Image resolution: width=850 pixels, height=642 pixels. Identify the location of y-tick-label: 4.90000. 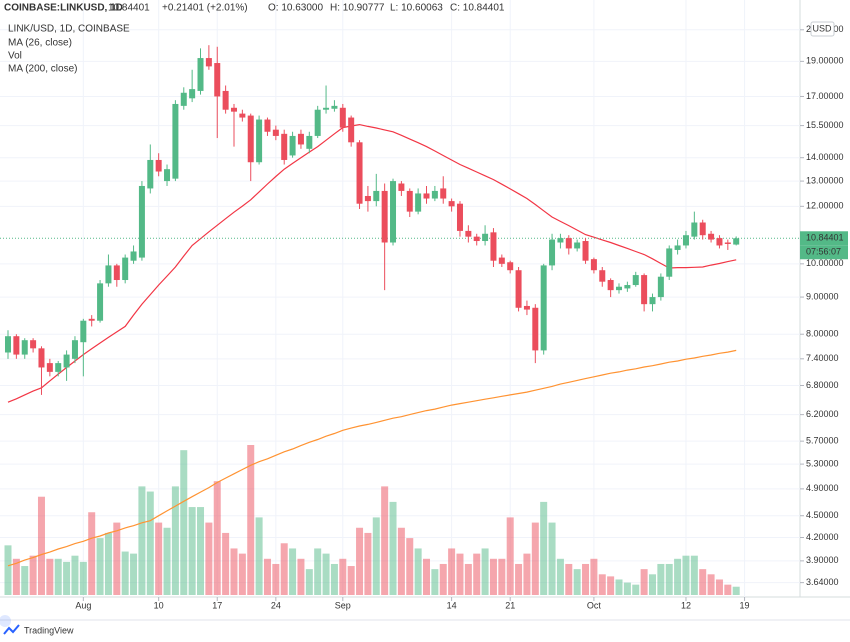
(822, 488).